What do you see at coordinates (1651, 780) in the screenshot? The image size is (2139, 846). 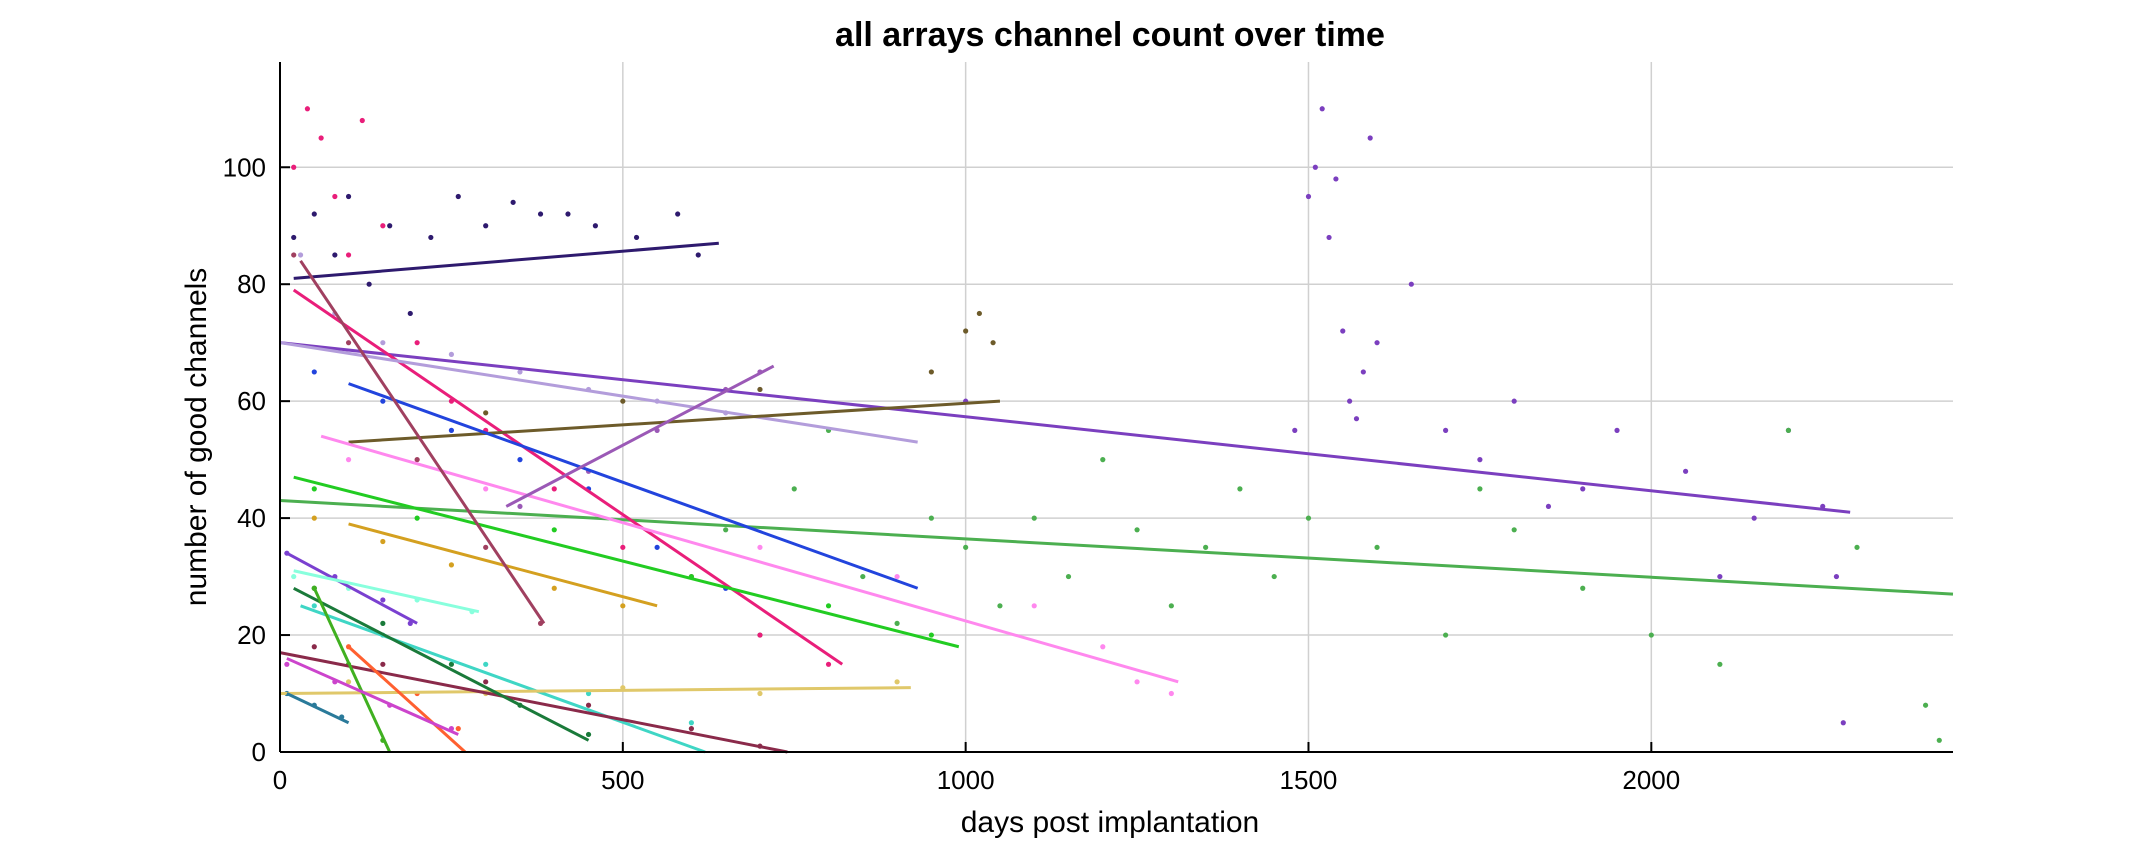 I see `x-tick-label: 2000` at bounding box center [1651, 780].